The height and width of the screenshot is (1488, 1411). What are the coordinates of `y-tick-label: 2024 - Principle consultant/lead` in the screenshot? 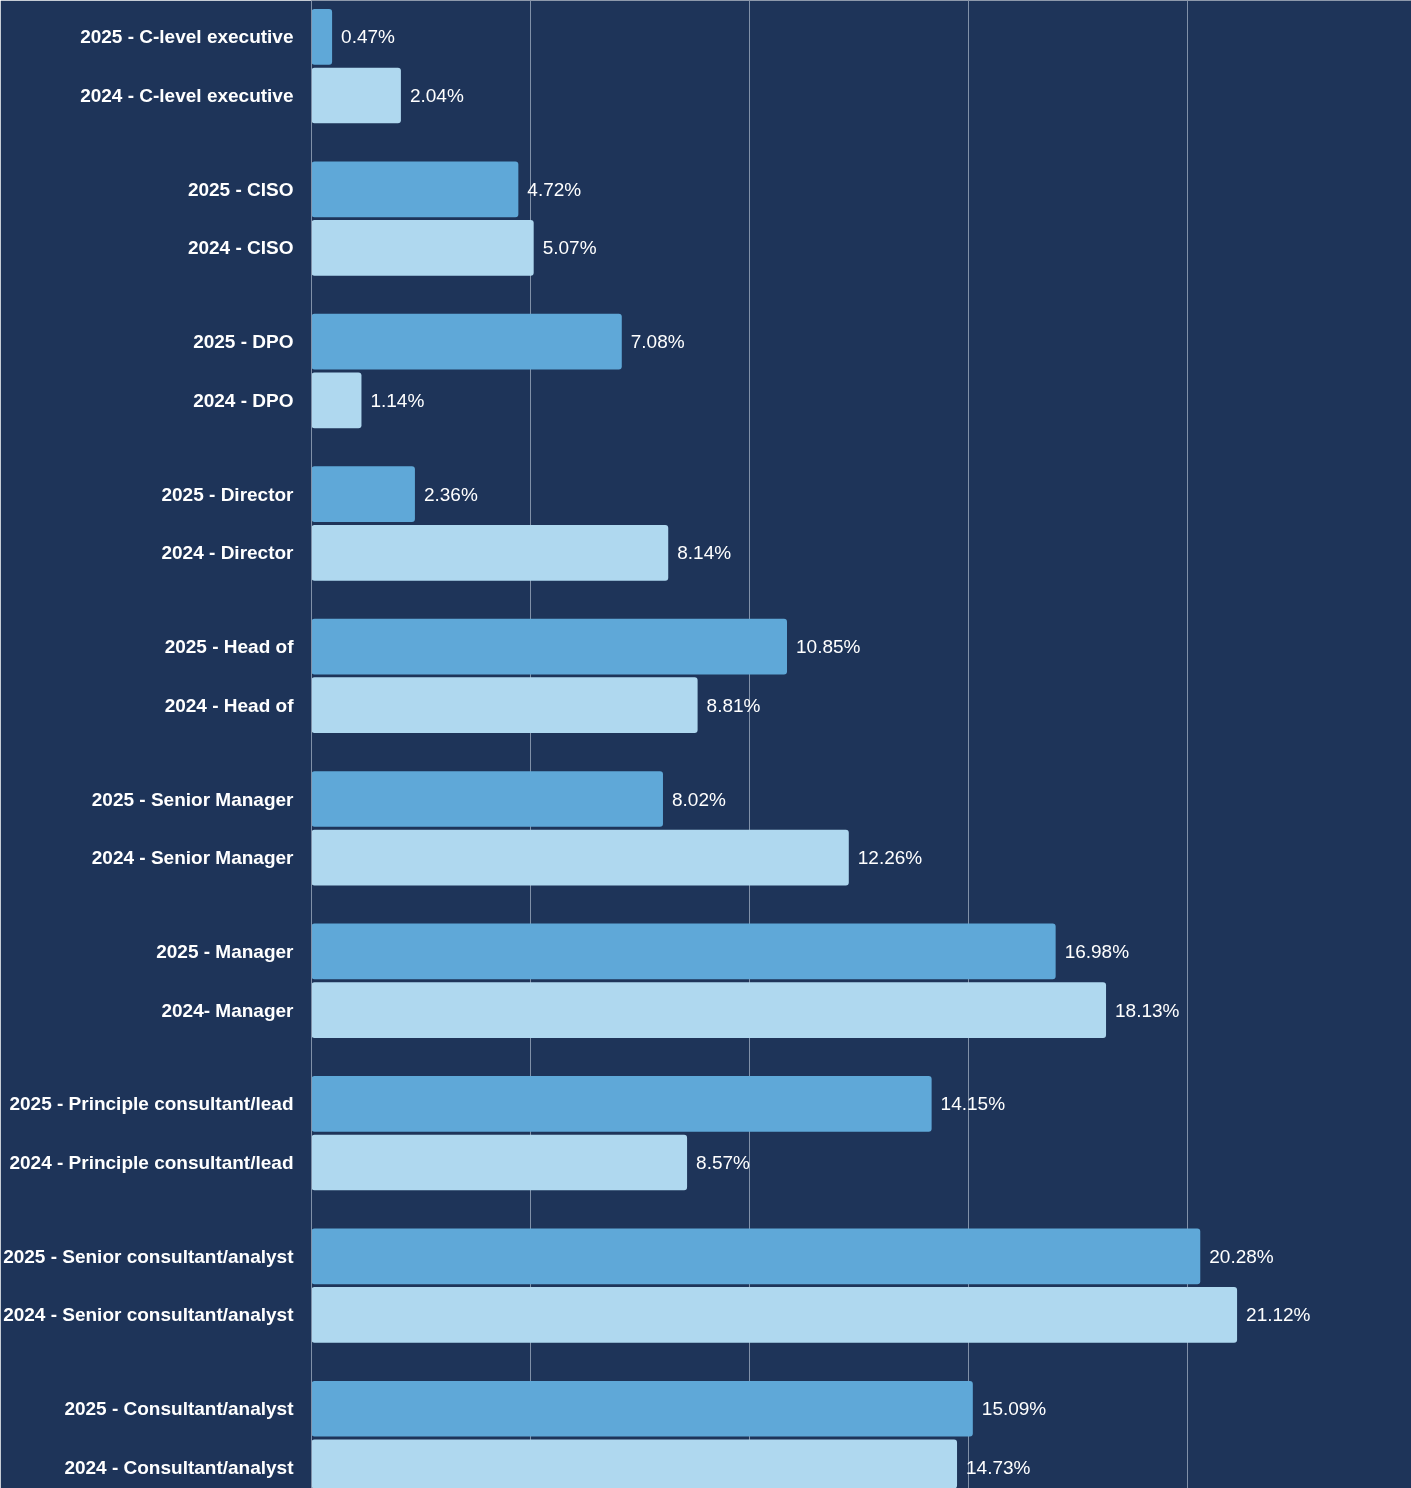 It's located at (151, 1163).